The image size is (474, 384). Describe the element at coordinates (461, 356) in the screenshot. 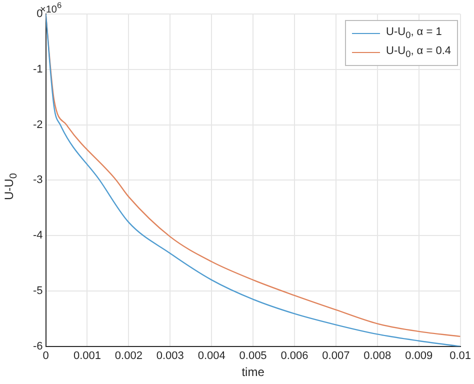

I see `x-tick-label: 0.01` at that location.